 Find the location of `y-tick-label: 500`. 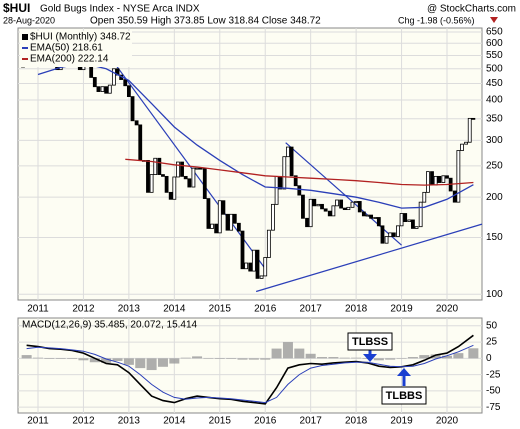

y-tick-label: 500 is located at coordinates (494, 68).